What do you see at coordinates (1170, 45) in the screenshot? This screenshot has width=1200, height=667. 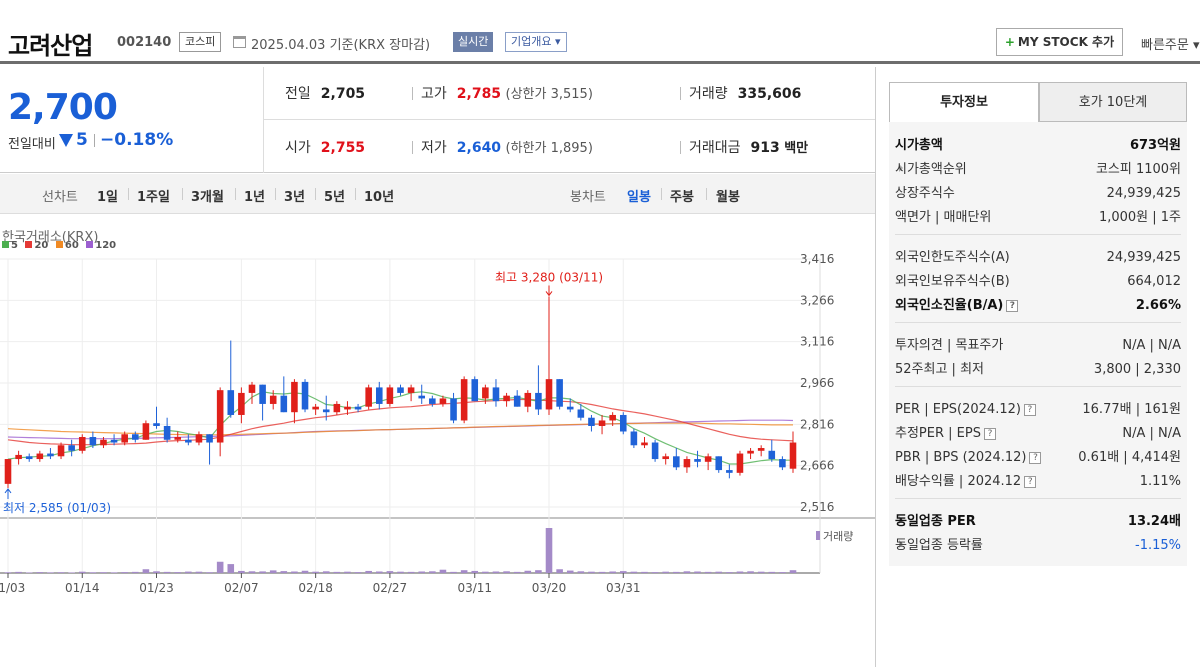 I see `quick-order-button: 빠른주문 ▾` at bounding box center [1170, 45].